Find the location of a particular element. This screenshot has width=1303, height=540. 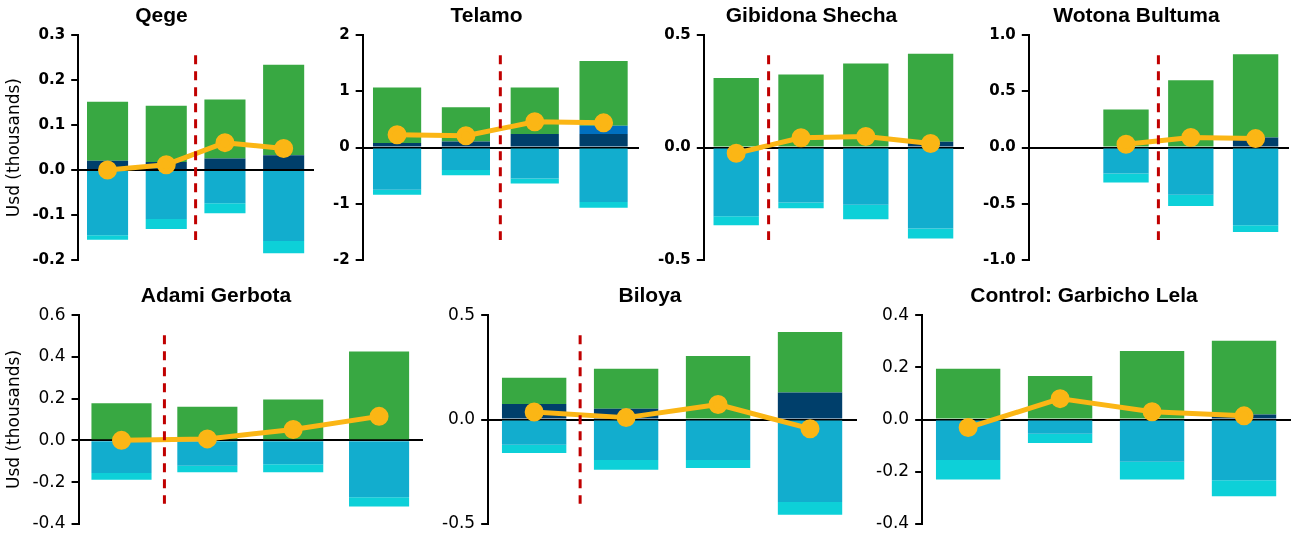

chart-title: Gibidona Shecha is located at coordinates (811, 15).